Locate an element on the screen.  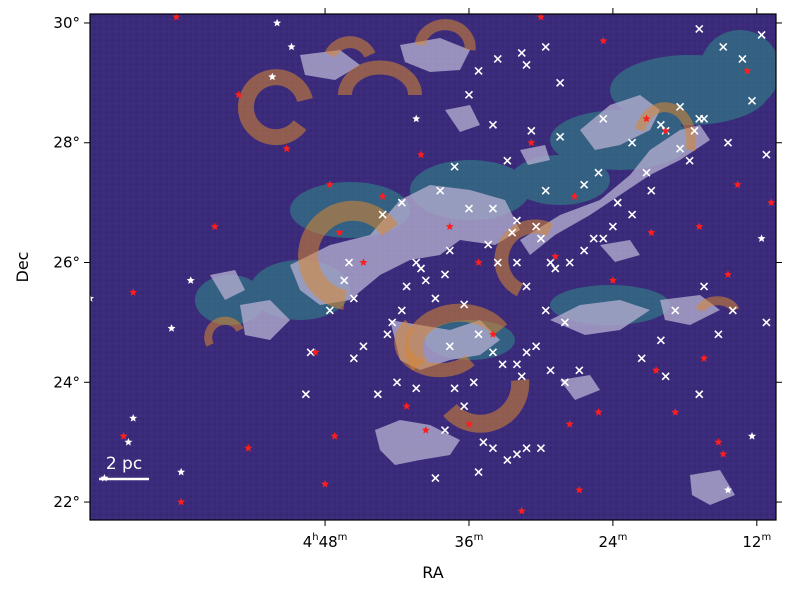
y-tick-label: 22° is located at coordinates (66, 502).